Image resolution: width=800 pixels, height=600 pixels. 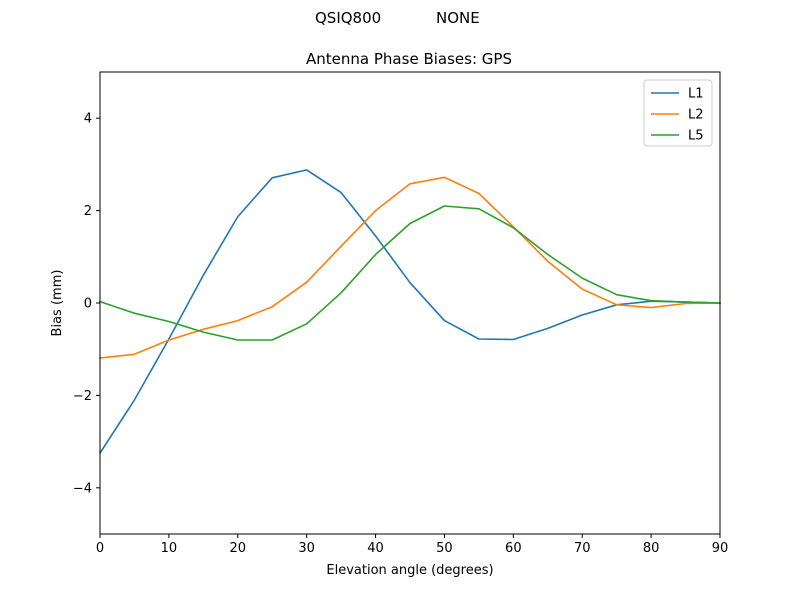 I want to click on x-tick-label: 50, so click(x=444, y=548).